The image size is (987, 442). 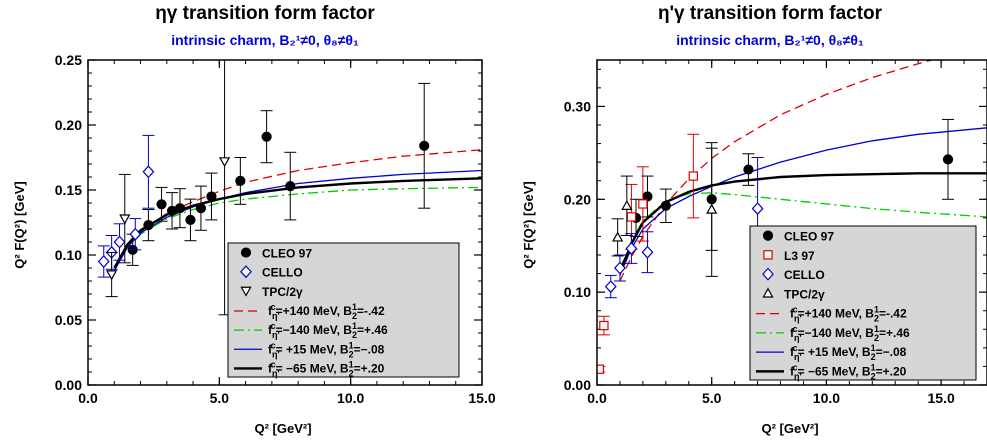 What do you see at coordinates (834, 371) in the screenshot?
I see `legend-label-part: = −65 MeV, B` at bounding box center [834, 371].